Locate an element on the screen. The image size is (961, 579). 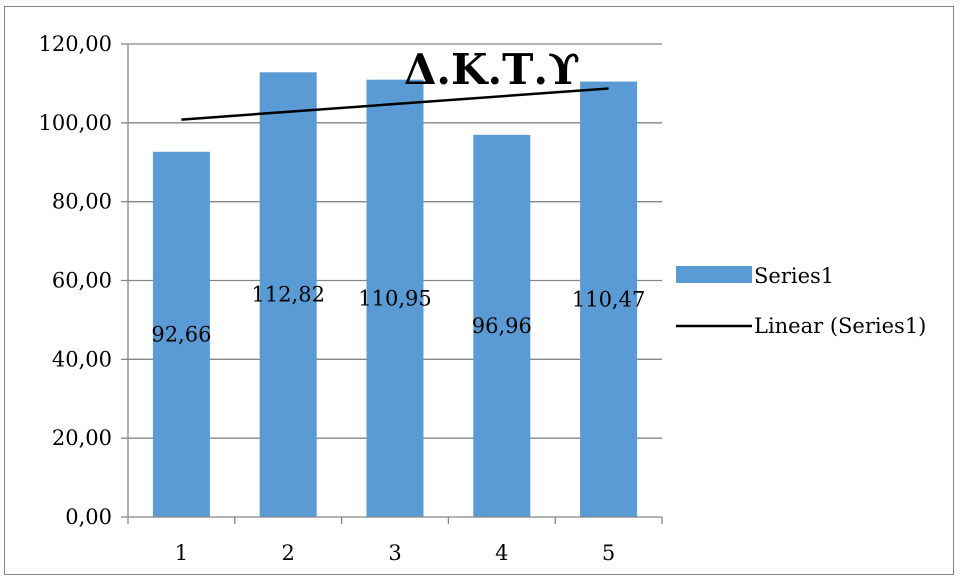
data-label: 92,66 is located at coordinates (181, 334).